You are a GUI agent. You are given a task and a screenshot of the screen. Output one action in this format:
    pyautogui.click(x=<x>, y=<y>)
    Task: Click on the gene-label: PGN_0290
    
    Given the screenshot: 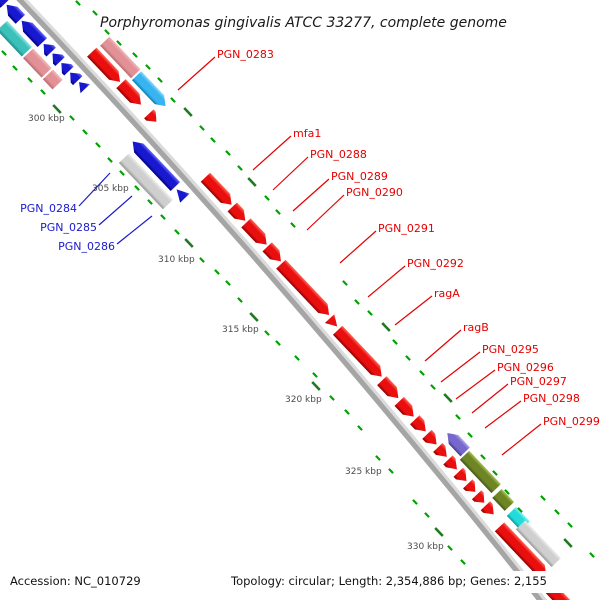 What is the action you would take?
    pyautogui.click(x=374, y=192)
    